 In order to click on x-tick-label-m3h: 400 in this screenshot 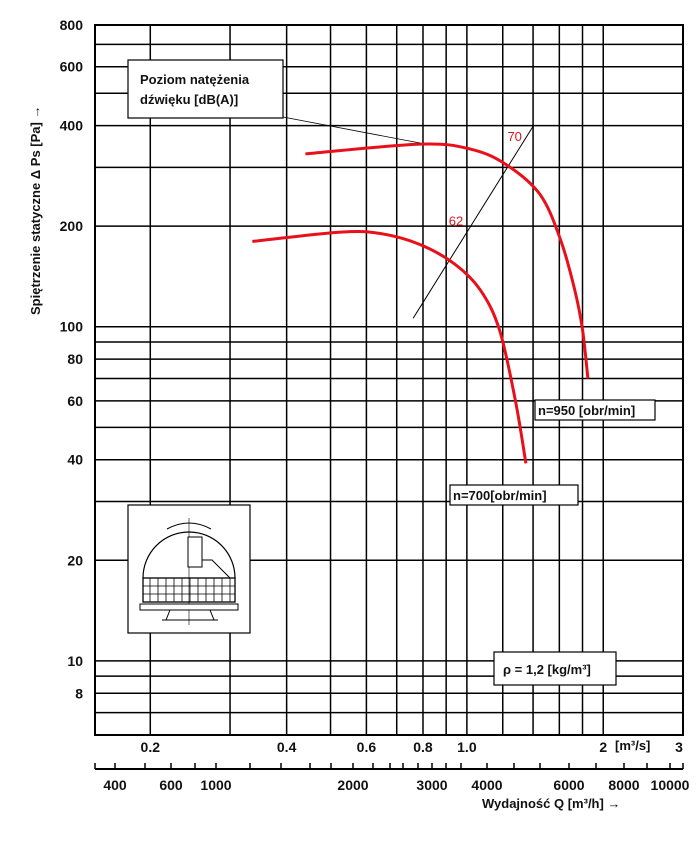, I will do `click(115, 785)`.